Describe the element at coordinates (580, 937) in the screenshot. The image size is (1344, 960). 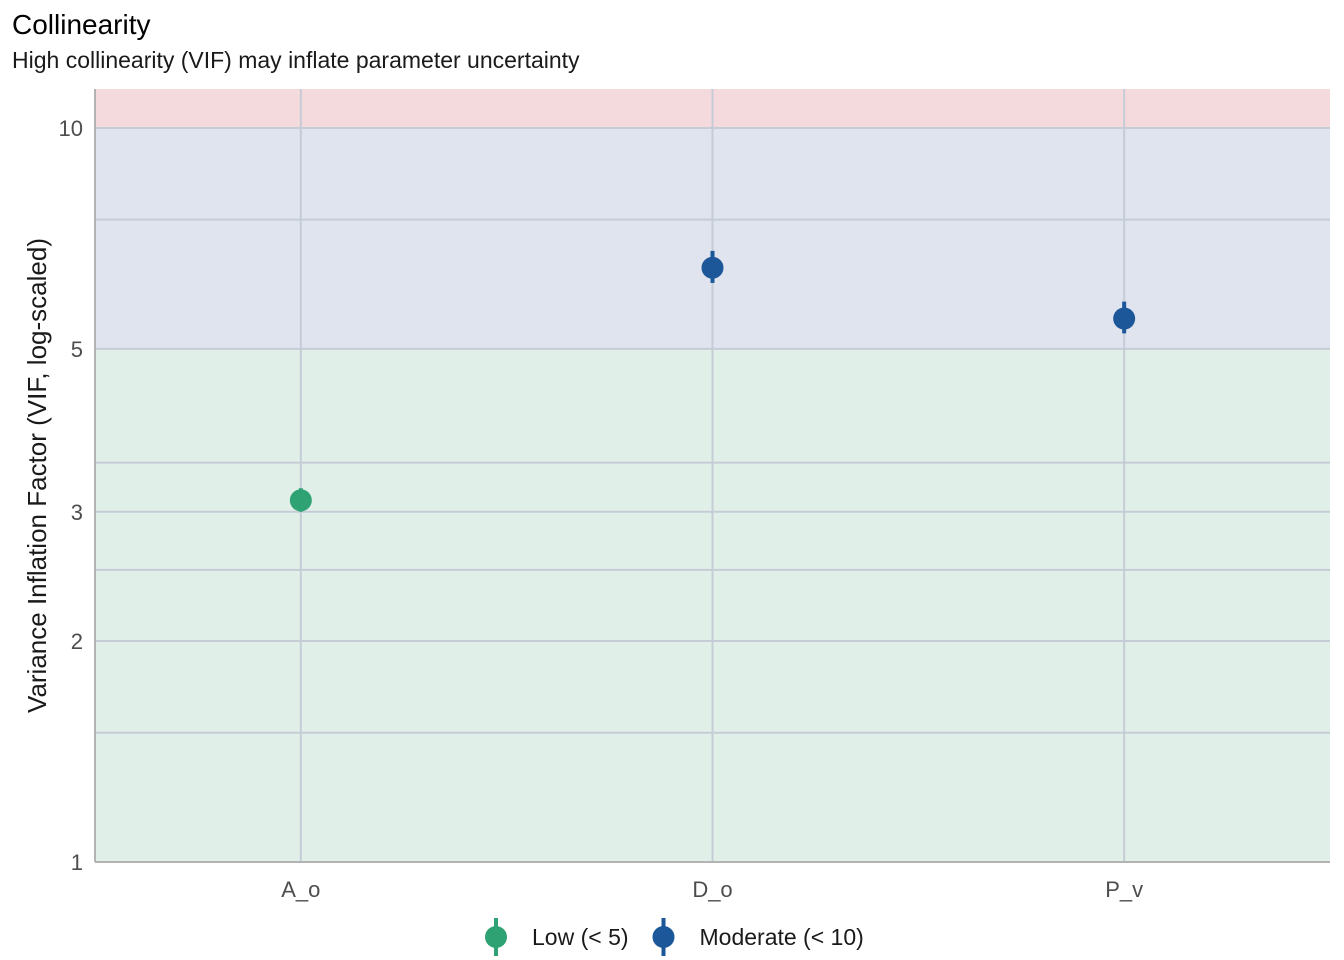
I see `legend-label: Low (< 5)` at that location.